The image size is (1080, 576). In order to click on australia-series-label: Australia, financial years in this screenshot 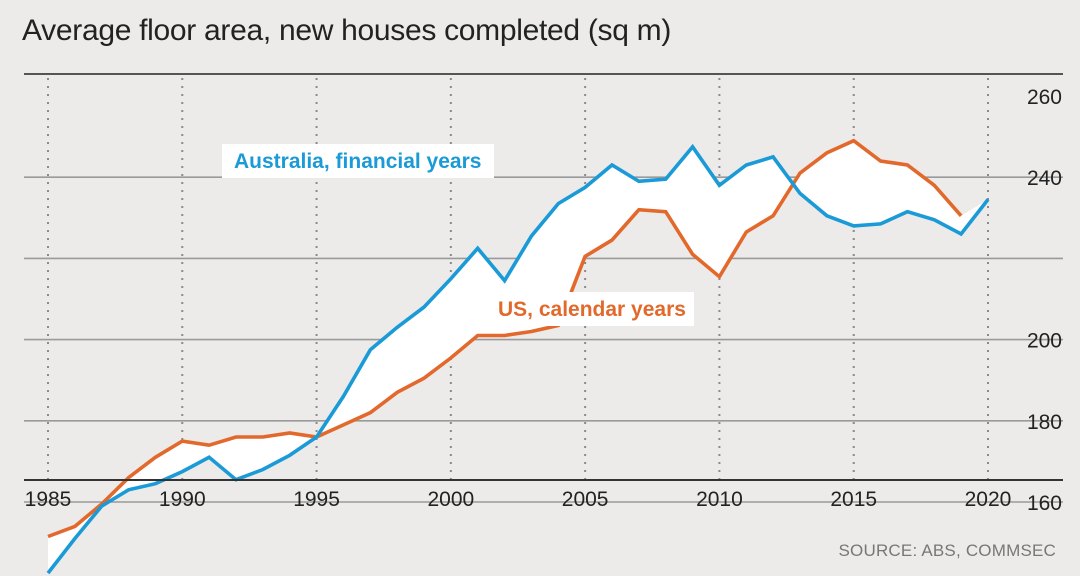, I will do `click(357, 161)`.